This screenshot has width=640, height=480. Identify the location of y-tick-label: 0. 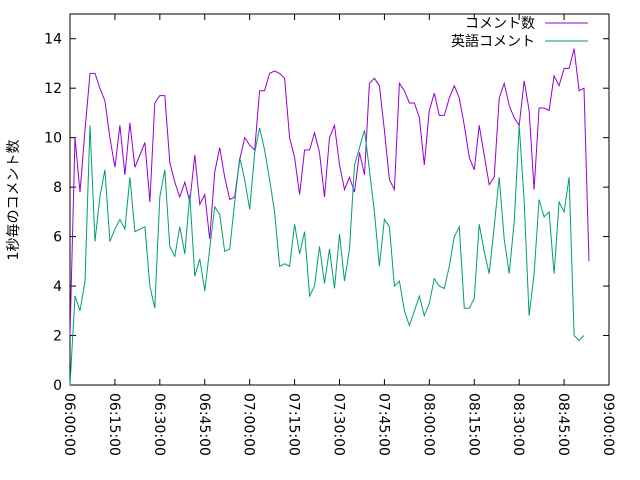
(57, 386).